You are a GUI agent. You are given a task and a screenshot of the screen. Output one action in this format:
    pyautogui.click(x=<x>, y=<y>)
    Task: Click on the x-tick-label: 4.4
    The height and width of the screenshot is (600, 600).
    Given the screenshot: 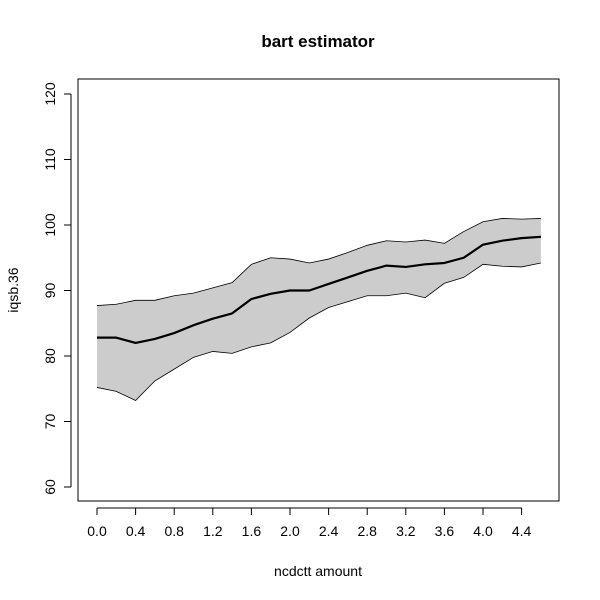 What is the action you would take?
    pyautogui.click(x=522, y=531)
    